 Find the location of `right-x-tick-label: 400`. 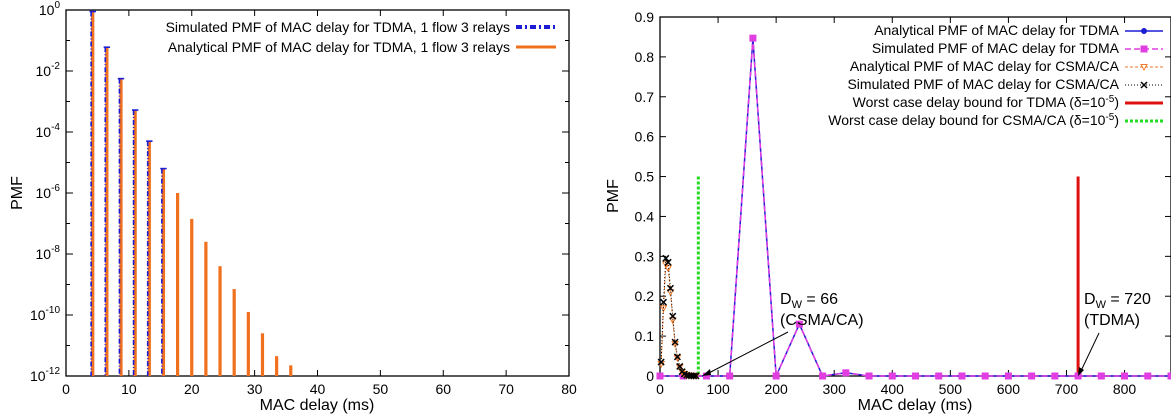

right-x-tick-label: 400 is located at coordinates (893, 389).